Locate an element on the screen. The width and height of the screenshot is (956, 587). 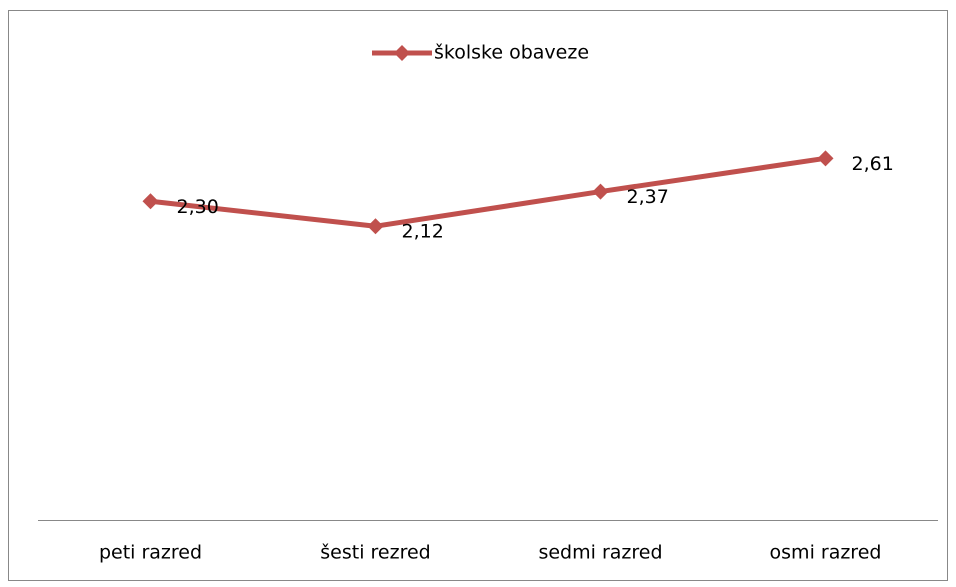
x-tick-label: šesti rezred is located at coordinates (375, 553).